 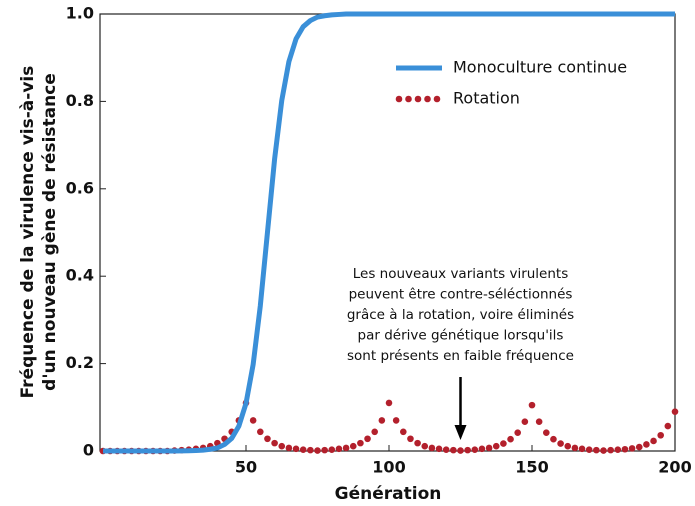 What do you see at coordinates (674, 467) in the screenshot?
I see `x-tick-label: 200` at bounding box center [674, 467].